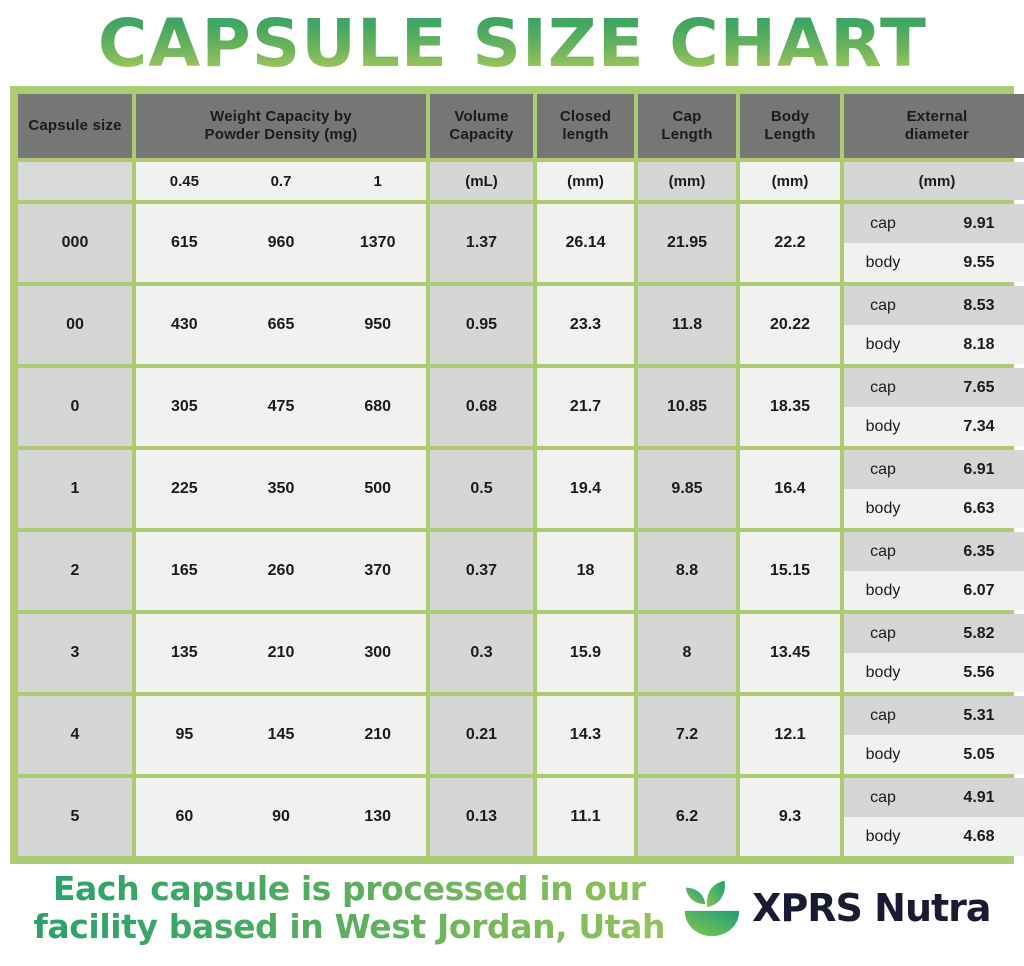 This screenshot has width=1024, height=966. Describe the element at coordinates (585, 243) in the screenshot. I see `cell-closed-length: 26.14` at that location.